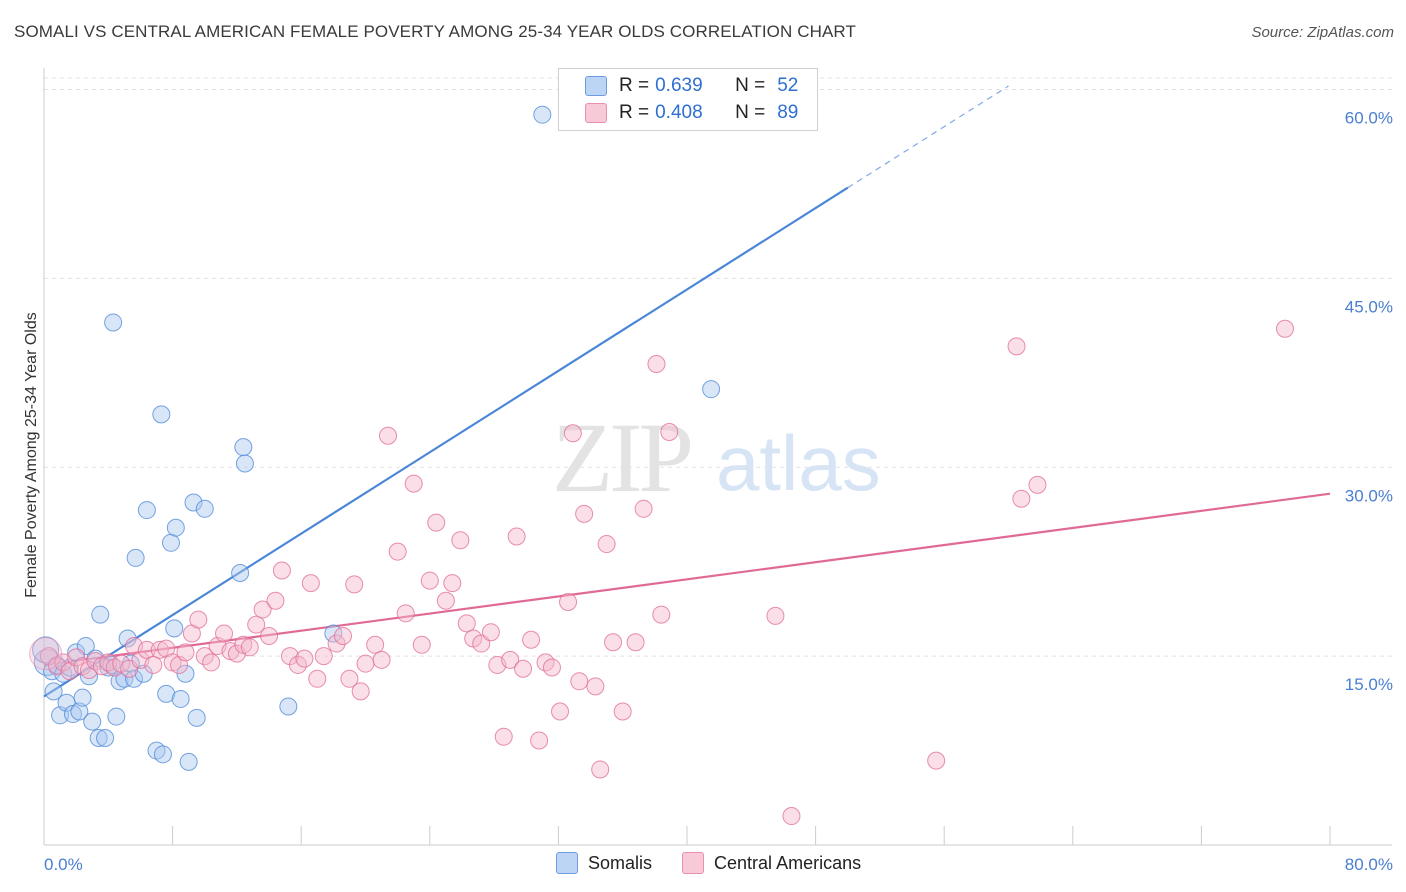 The width and height of the screenshot is (1406, 892). Describe the element at coordinates (63, 864) in the screenshot. I see `x-tick-label-min: 0.0%` at that location.